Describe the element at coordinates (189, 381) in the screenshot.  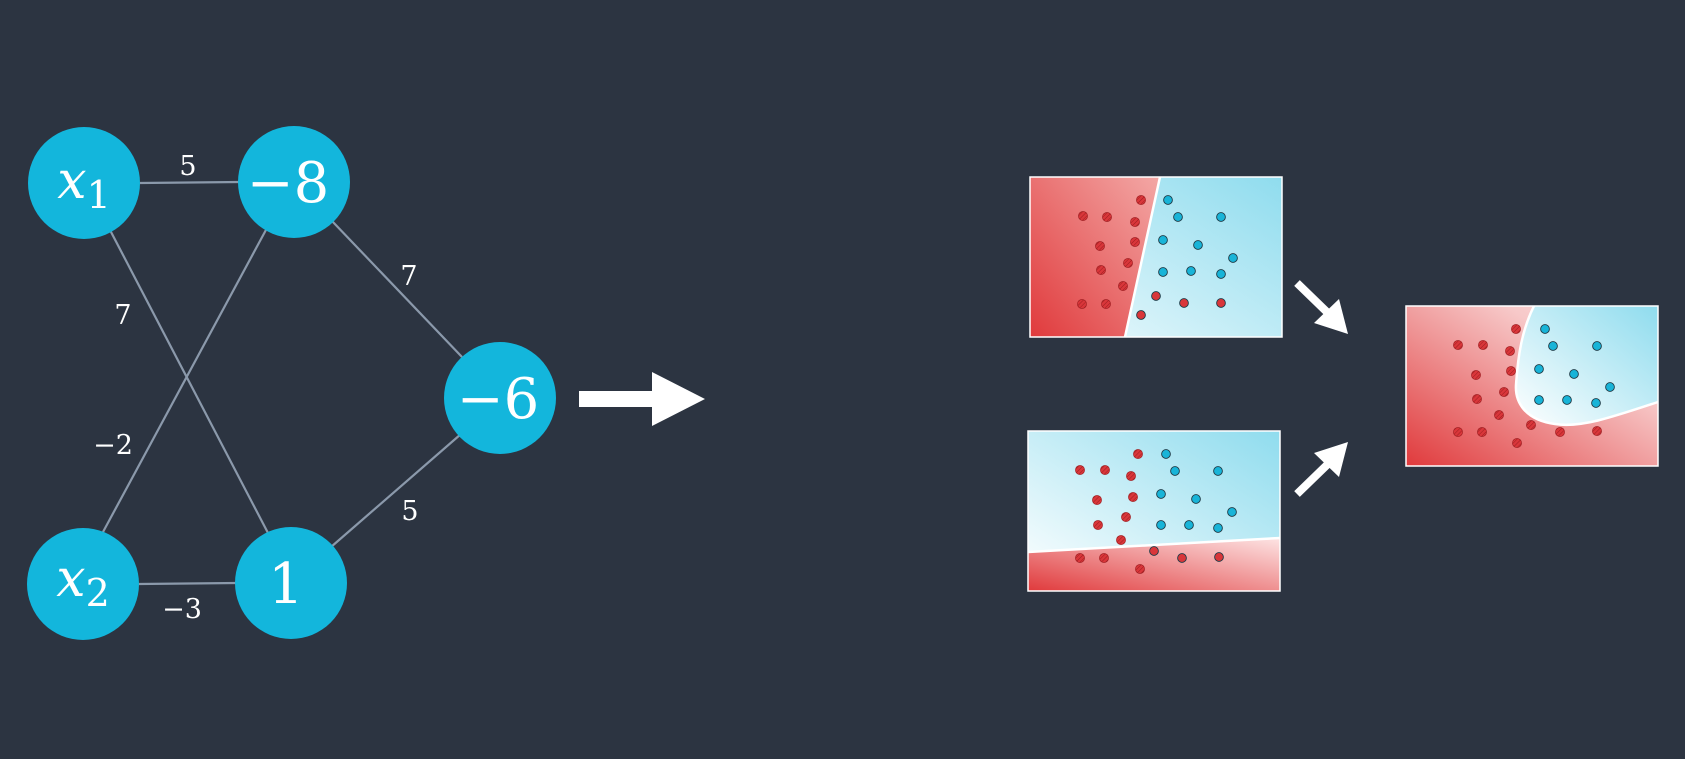
I see `edge-x1-h2` at that location.